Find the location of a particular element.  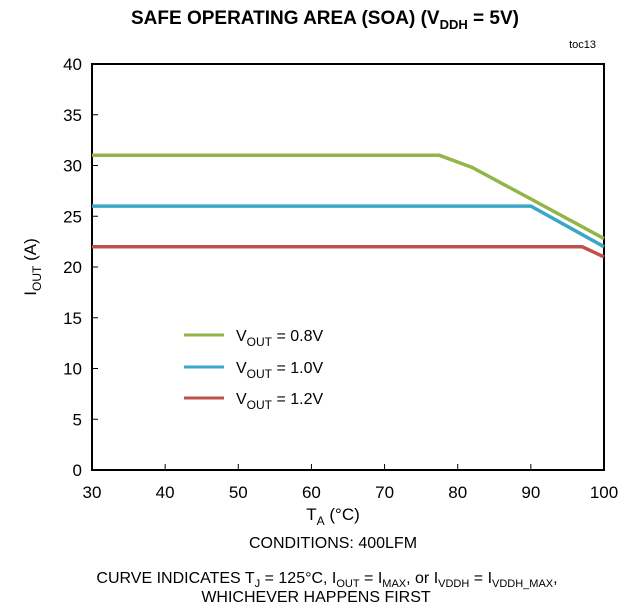

y-axis-label-sub: OUT is located at coordinates (37, 278).